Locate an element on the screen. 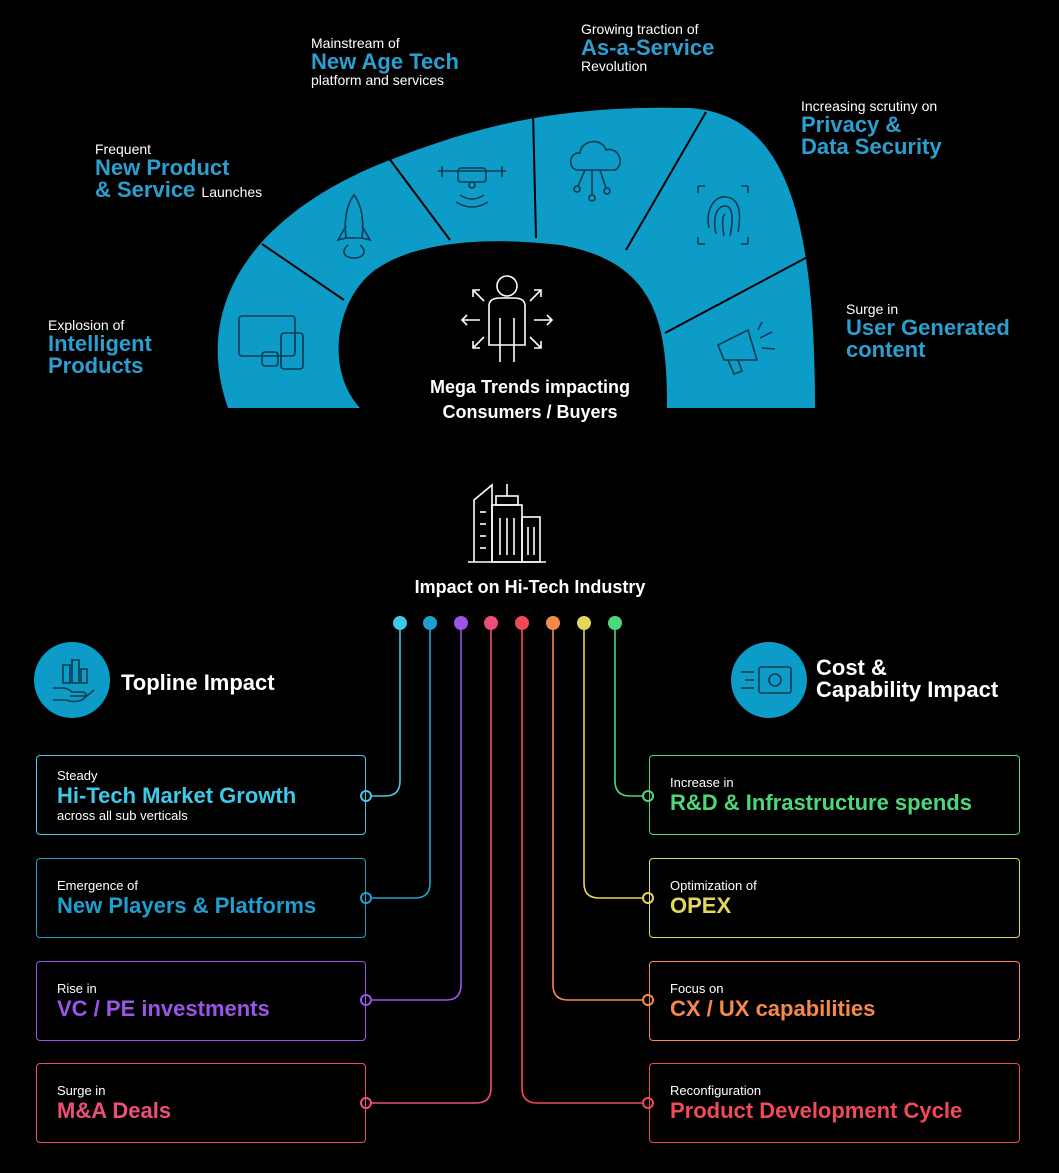 The height and width of the screenshot is (1173, 1059). box-pre: Rise in is located at coordinates (77, 988).